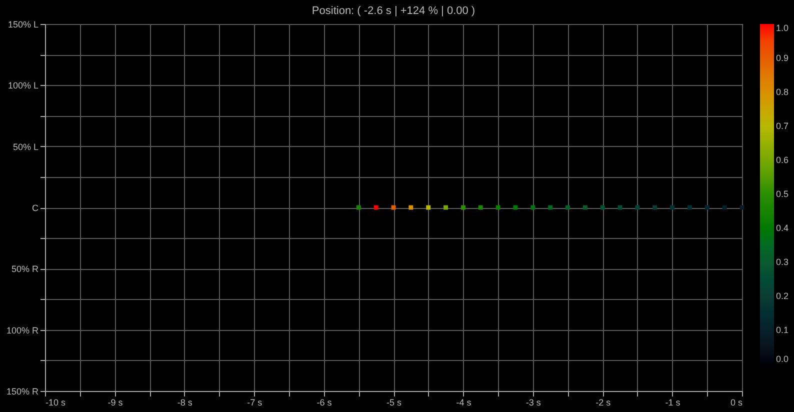 Image resolution: width=794 pixels, height=412 pixels. Describe the element at coordinates (782, 228) in the screenshot. I see `color-bar-label: 0.4` at that location.